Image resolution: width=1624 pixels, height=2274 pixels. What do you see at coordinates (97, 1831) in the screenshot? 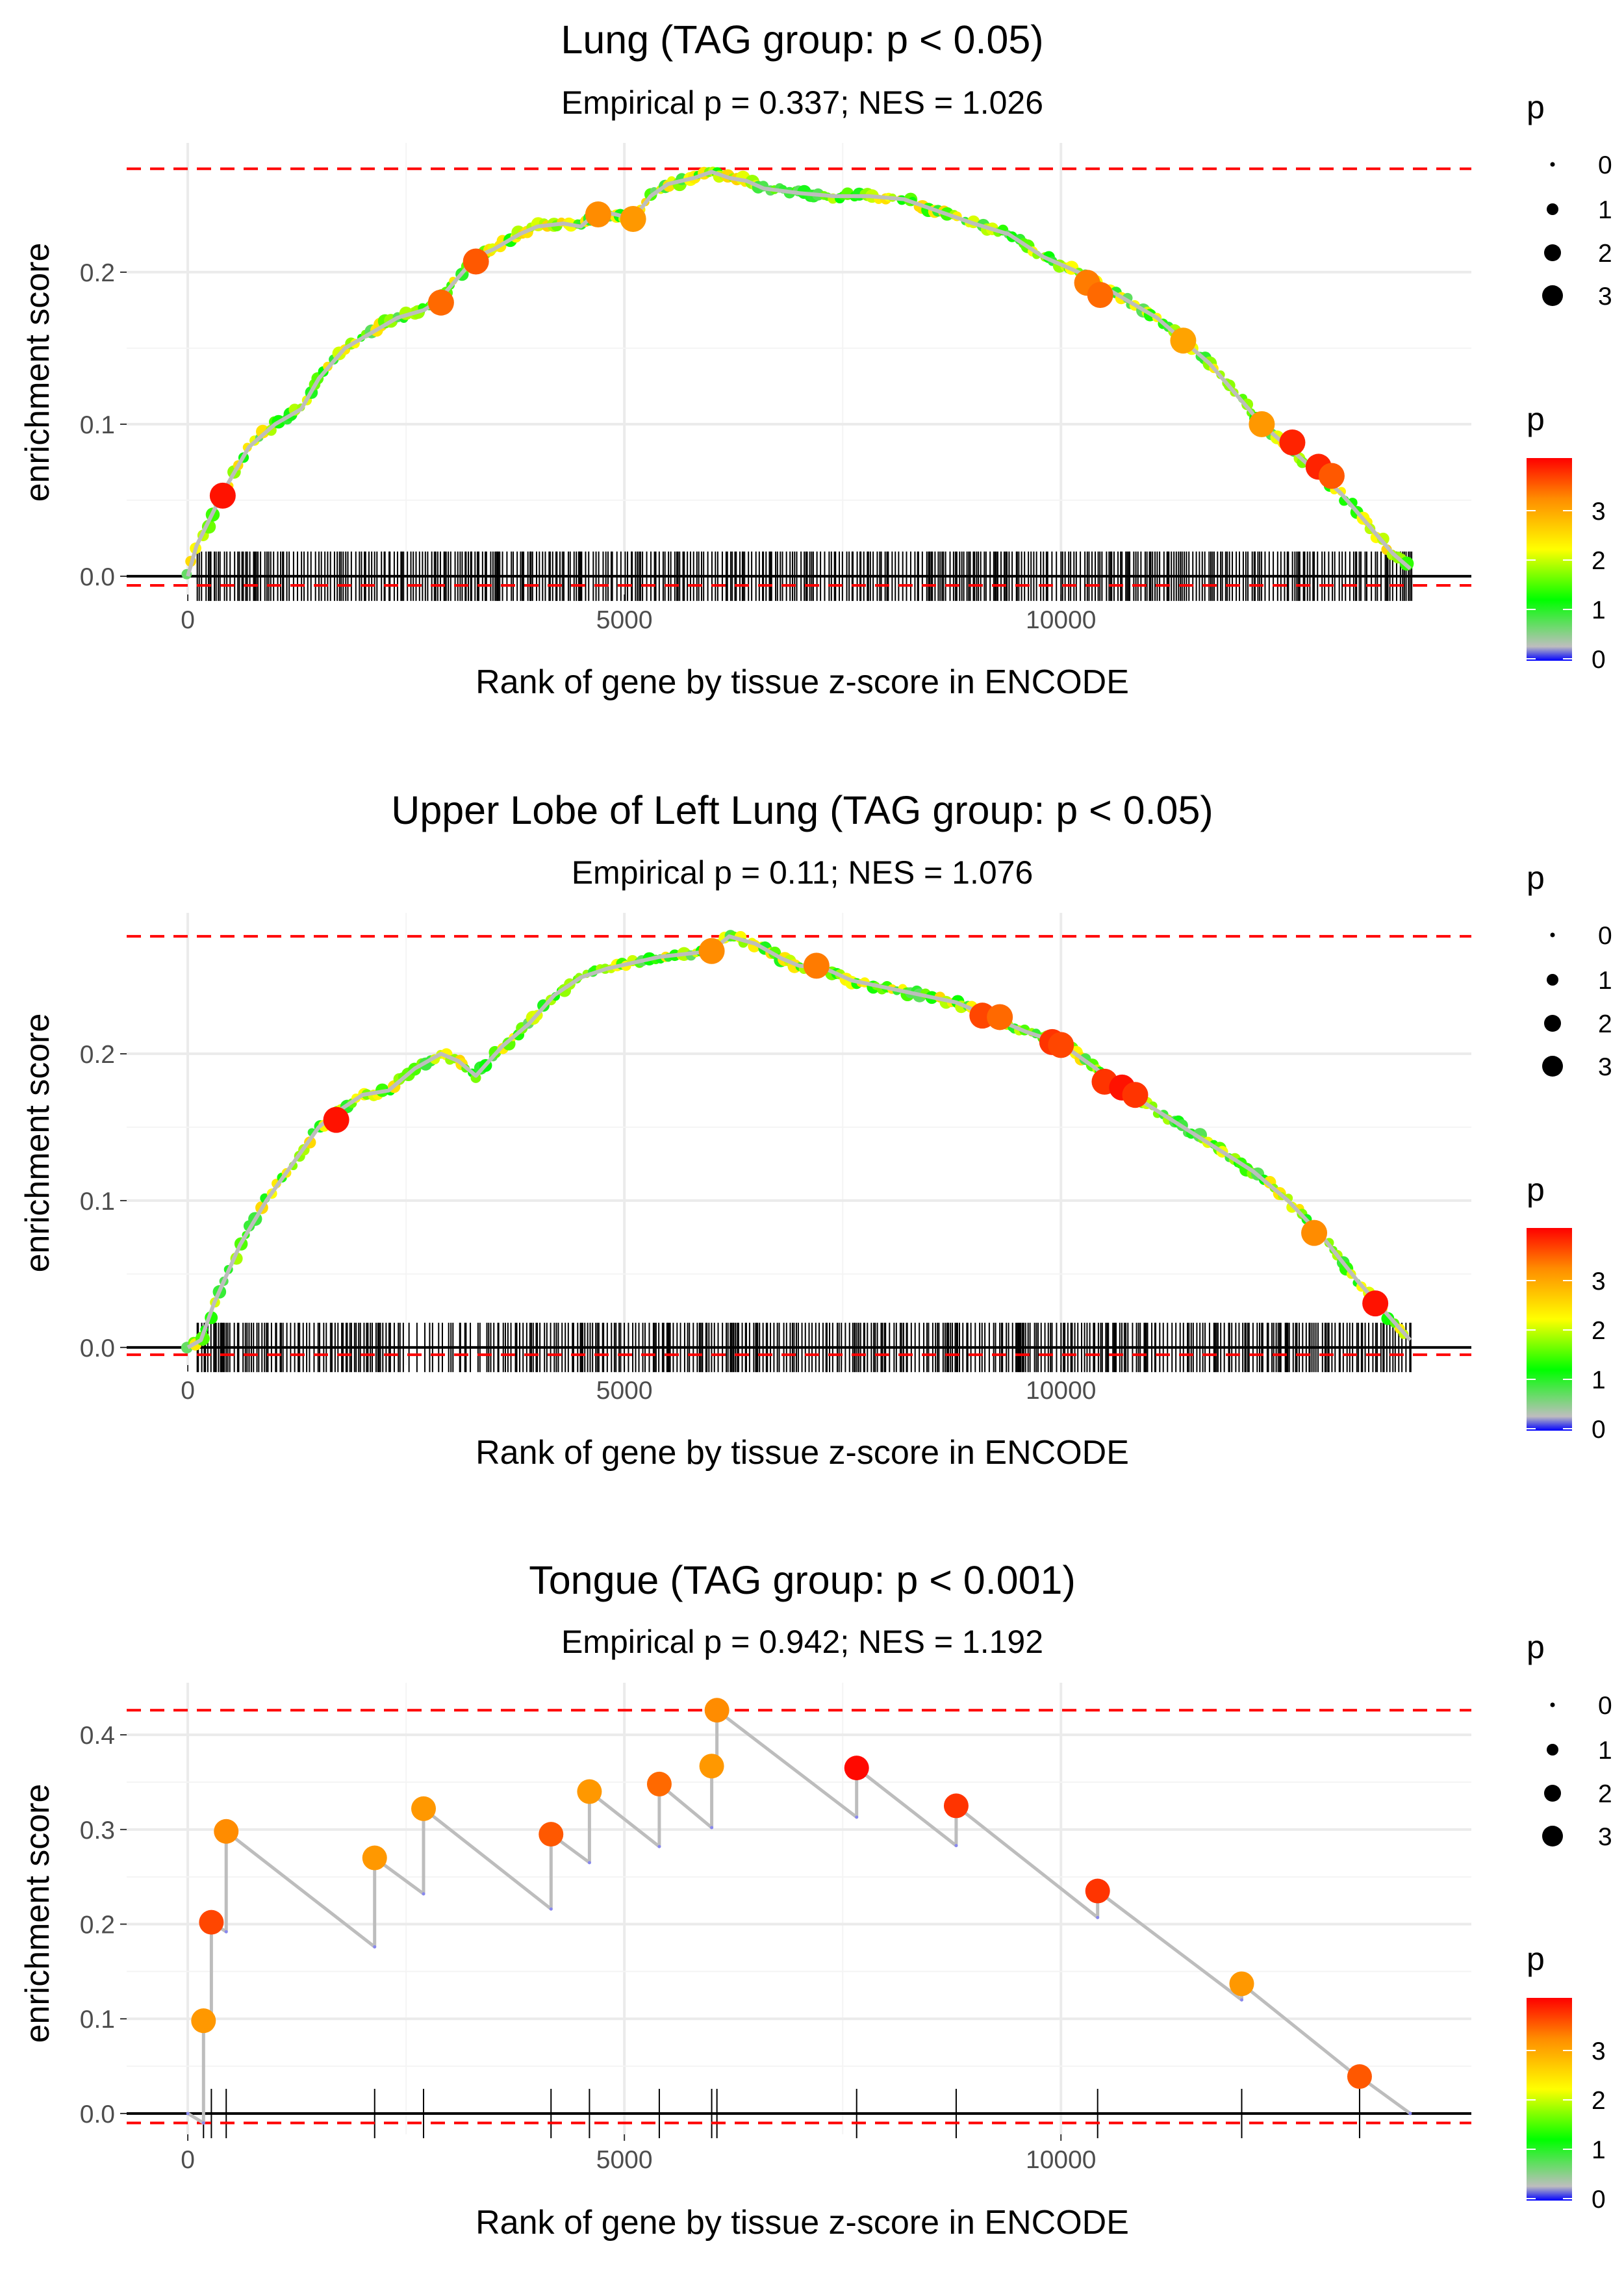
I see `y-tick-label: 0.3` at bounding box center [97, 1831].